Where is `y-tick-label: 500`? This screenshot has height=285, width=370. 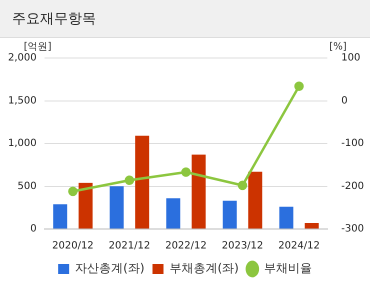 y-tick-label: 500 is located at coordinates (27, 186).